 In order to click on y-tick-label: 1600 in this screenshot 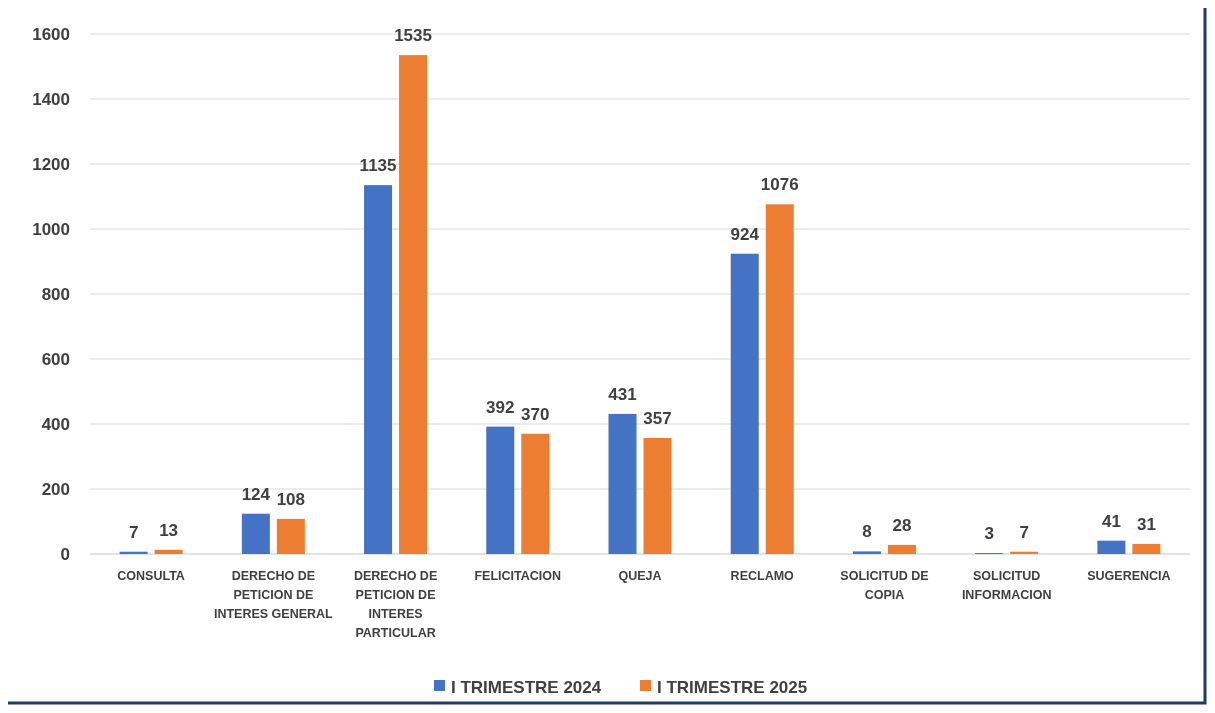, I will do `click(51, 34)`.